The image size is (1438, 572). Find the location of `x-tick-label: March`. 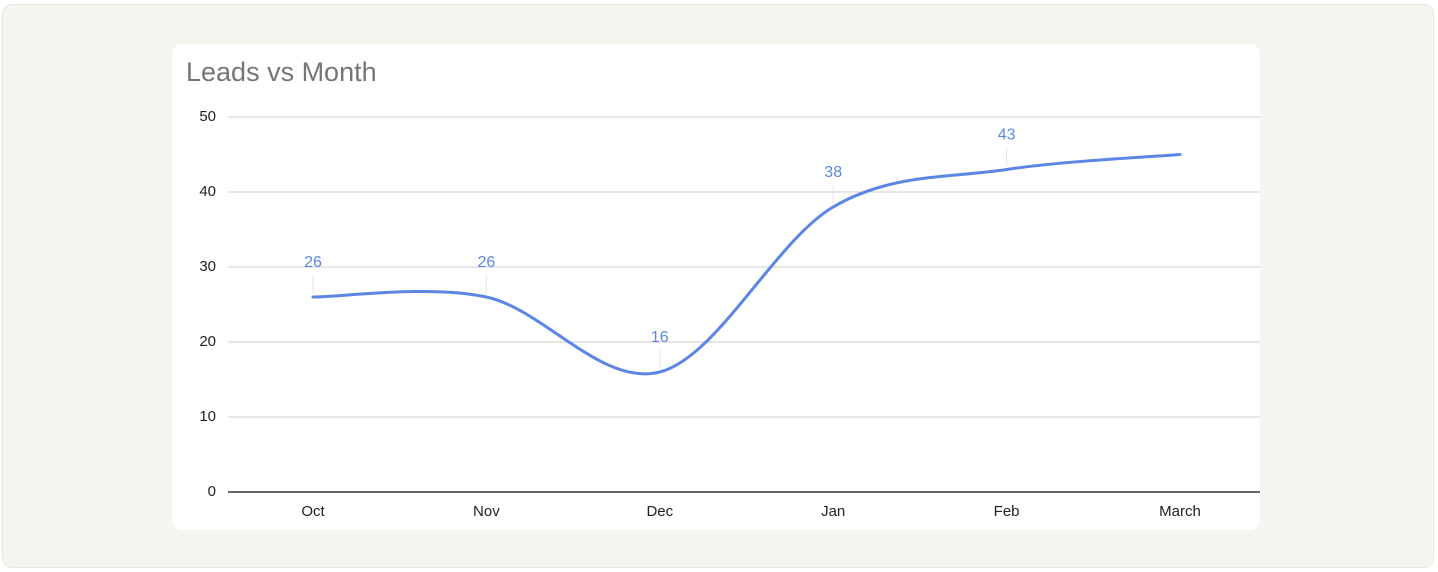

x-tick-label: March is located at coordinates (1180, 511).